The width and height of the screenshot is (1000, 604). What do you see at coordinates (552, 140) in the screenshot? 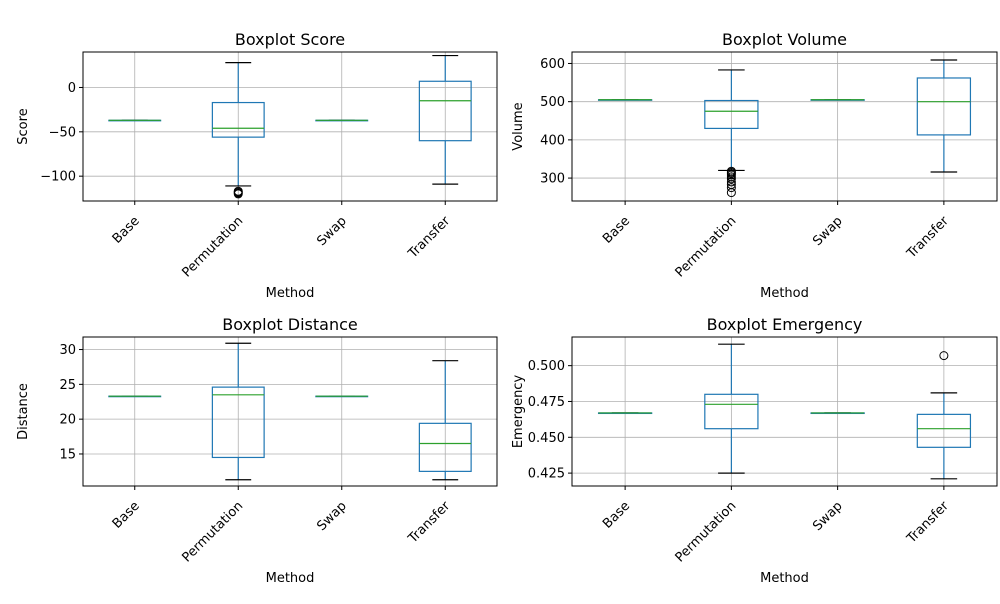
I see `y-tick-label: 400` at bounding box center [552, 140].